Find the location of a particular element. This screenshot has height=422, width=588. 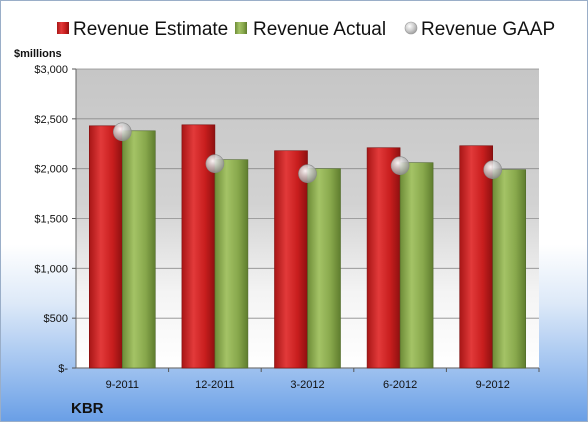

y-axis-unit-label: $millions is located at coordinates (38, 54).